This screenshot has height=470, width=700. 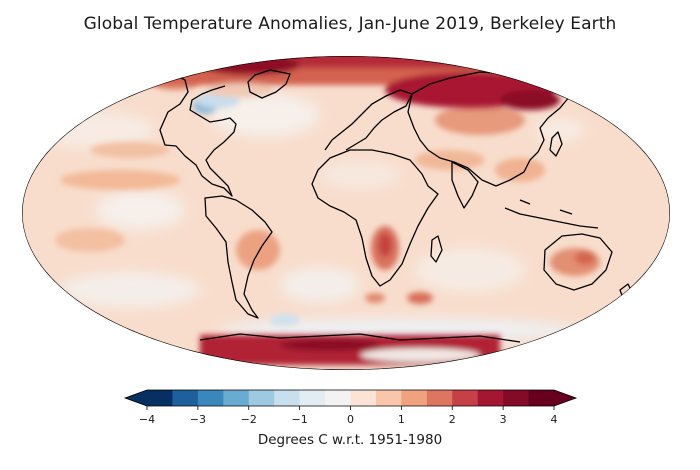 I want to click on colorbar-label: Degrees C w.r.t. 1951-1980, so click(x=350, y=440).